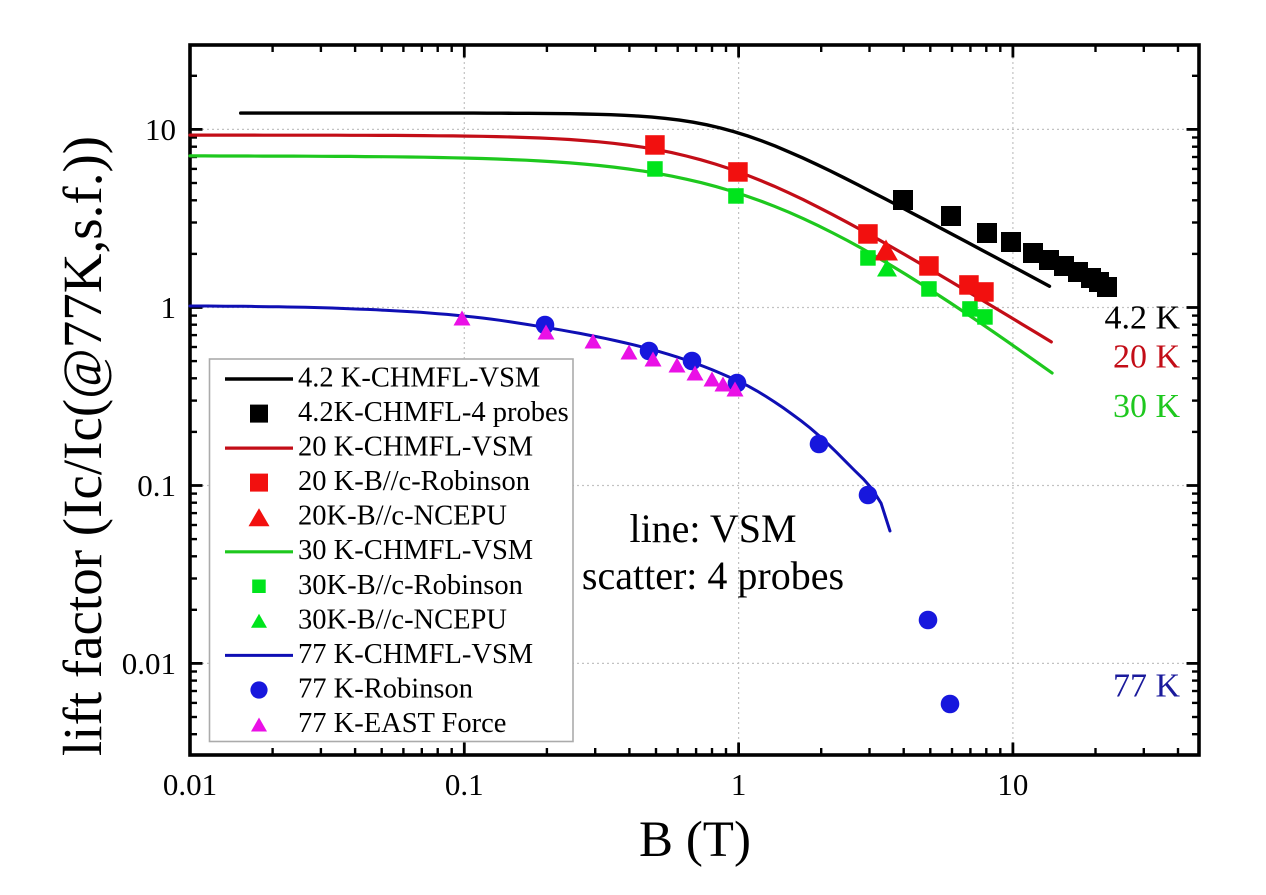 The image size is (1266, 895). What do you see at coordinates (712, 528) in the screenshot?
I see `svg-text: line: VSM` at bounding box center [712, 528].